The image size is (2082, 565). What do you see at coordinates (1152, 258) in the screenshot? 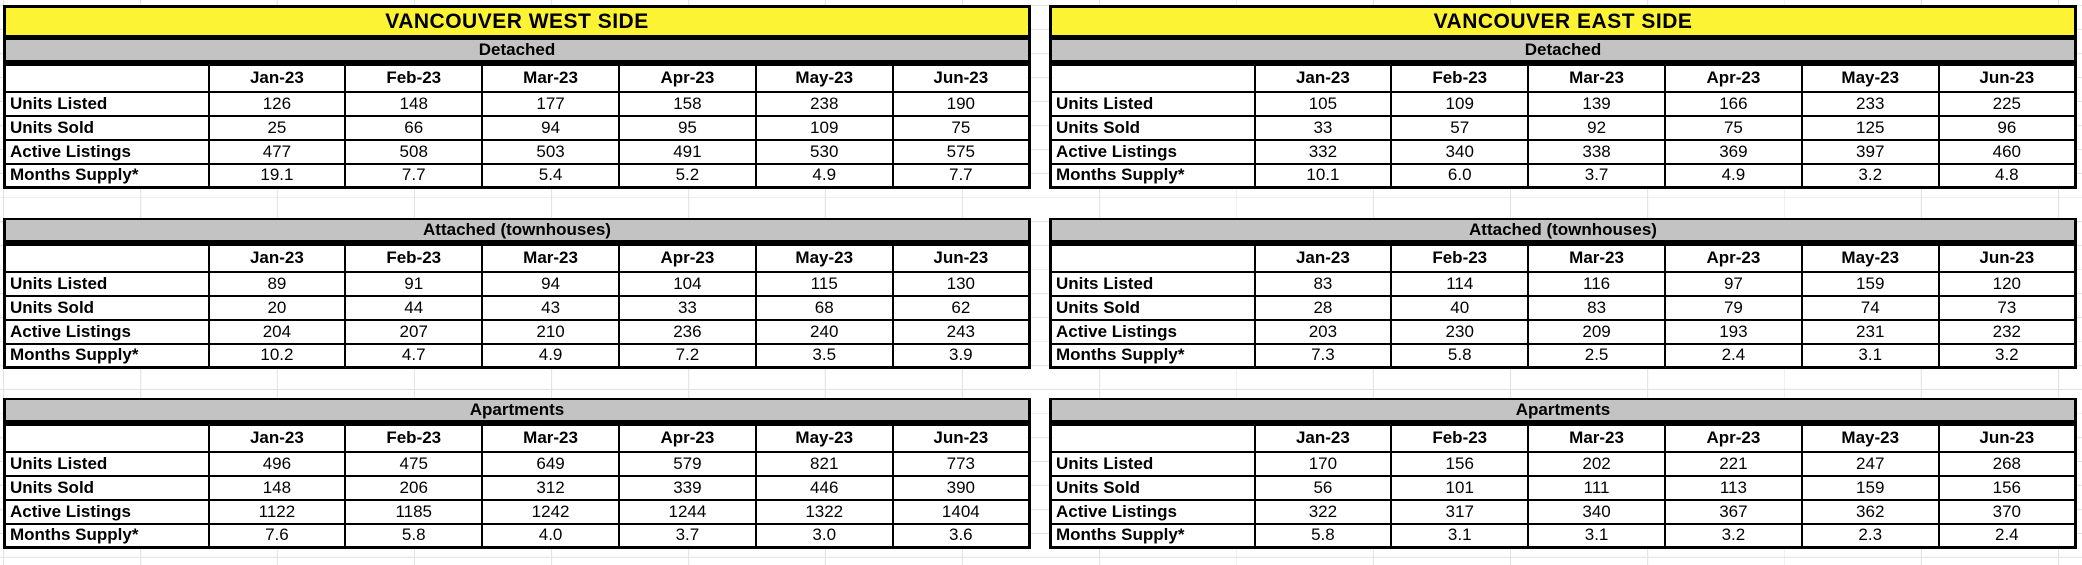
I see `corner-cell` at bounding box center [1152, 258].